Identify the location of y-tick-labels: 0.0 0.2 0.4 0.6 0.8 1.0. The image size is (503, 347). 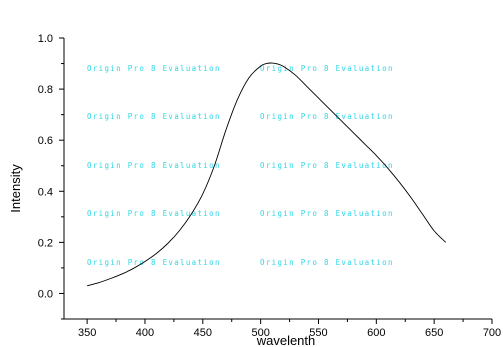
(45, 166).